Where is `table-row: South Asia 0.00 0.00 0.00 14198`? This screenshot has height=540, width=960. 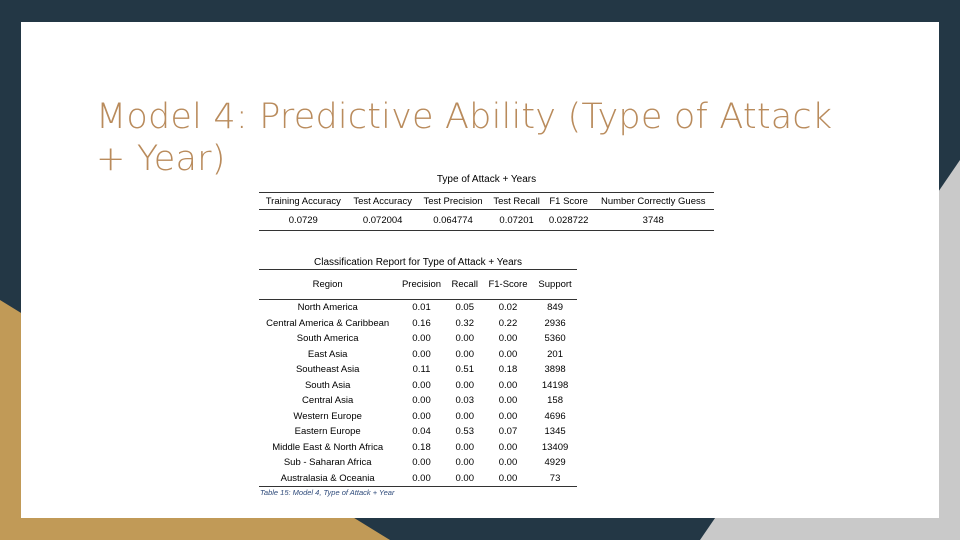
table-row: South Asia 0.00 0.00 0.00 14198 is located at coordinates (418, 386).